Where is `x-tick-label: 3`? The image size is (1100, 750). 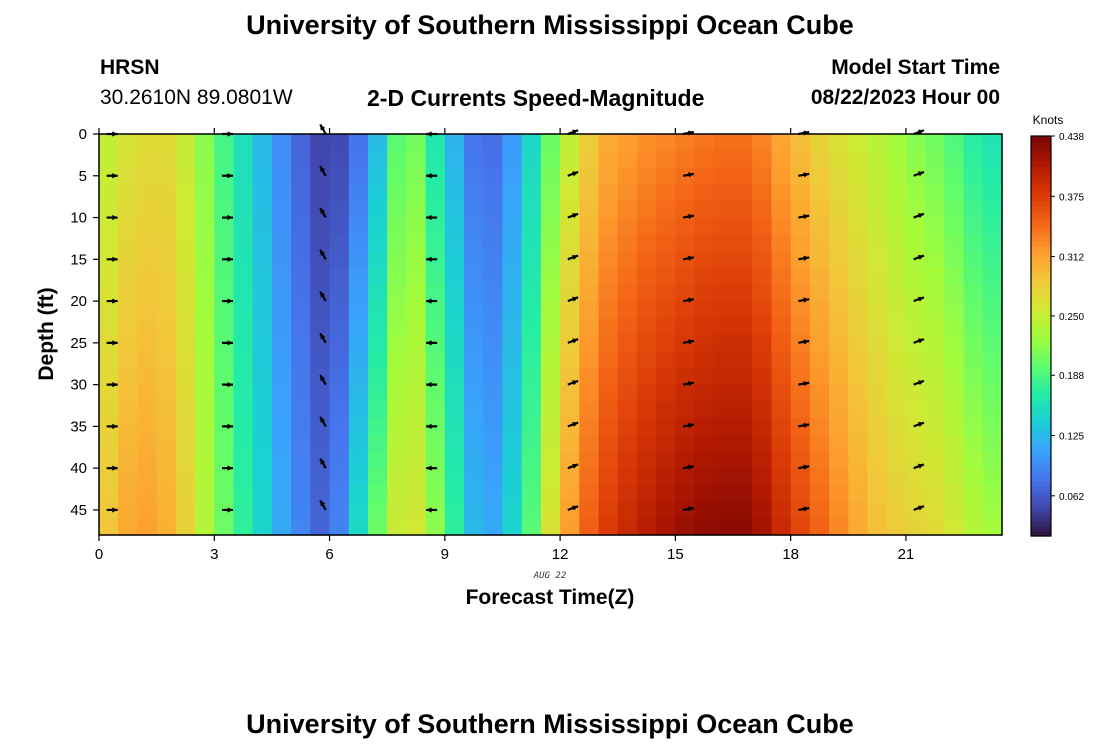
x-tick-label: 3 is located at coordinates (214, 554).